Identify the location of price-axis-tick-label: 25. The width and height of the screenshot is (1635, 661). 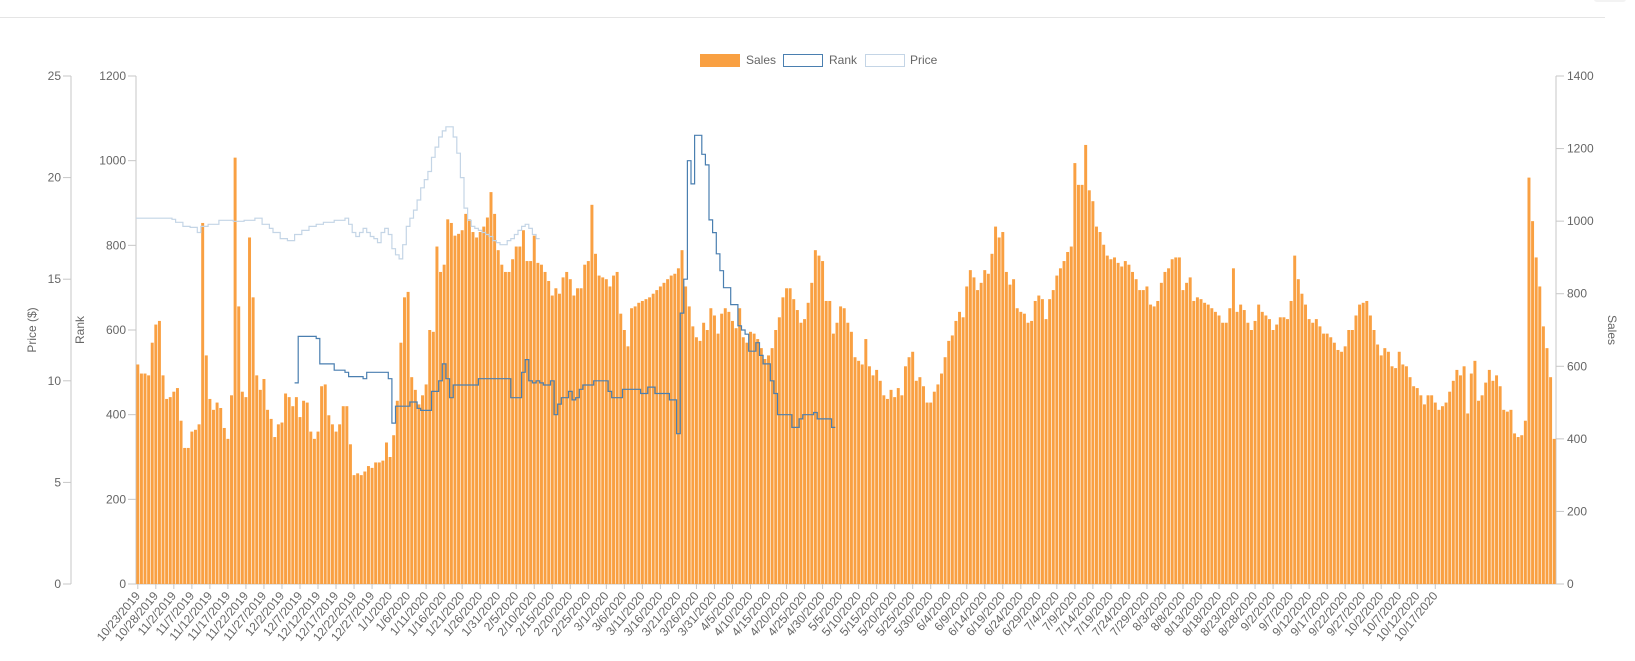
(55, 76).